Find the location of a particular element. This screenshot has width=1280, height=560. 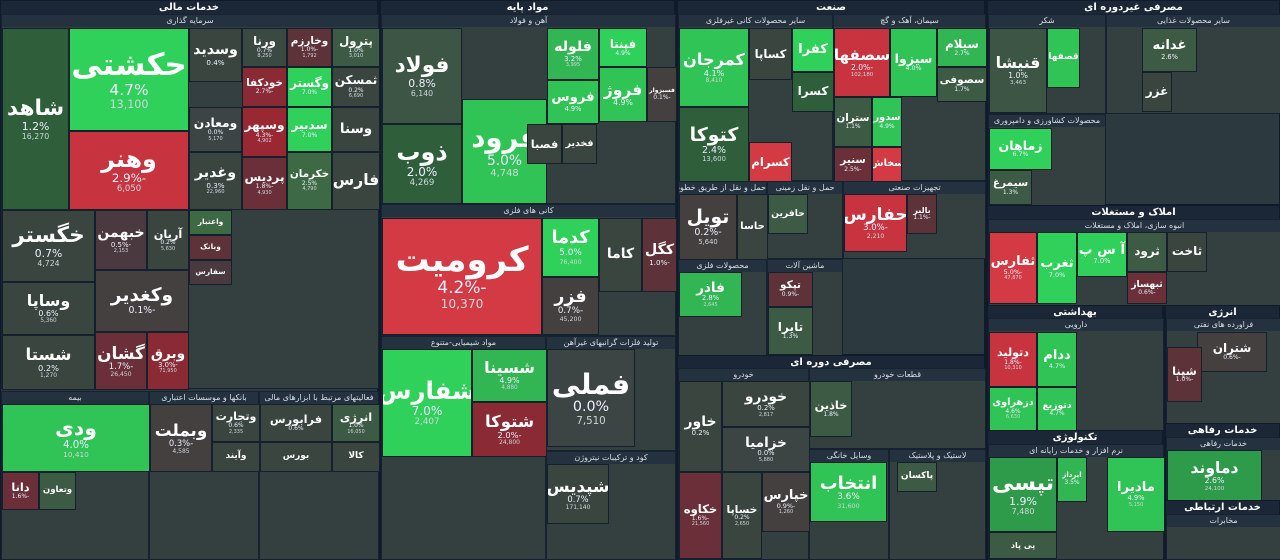

stock-tile: سخاش is located at coordinates (887, 164).